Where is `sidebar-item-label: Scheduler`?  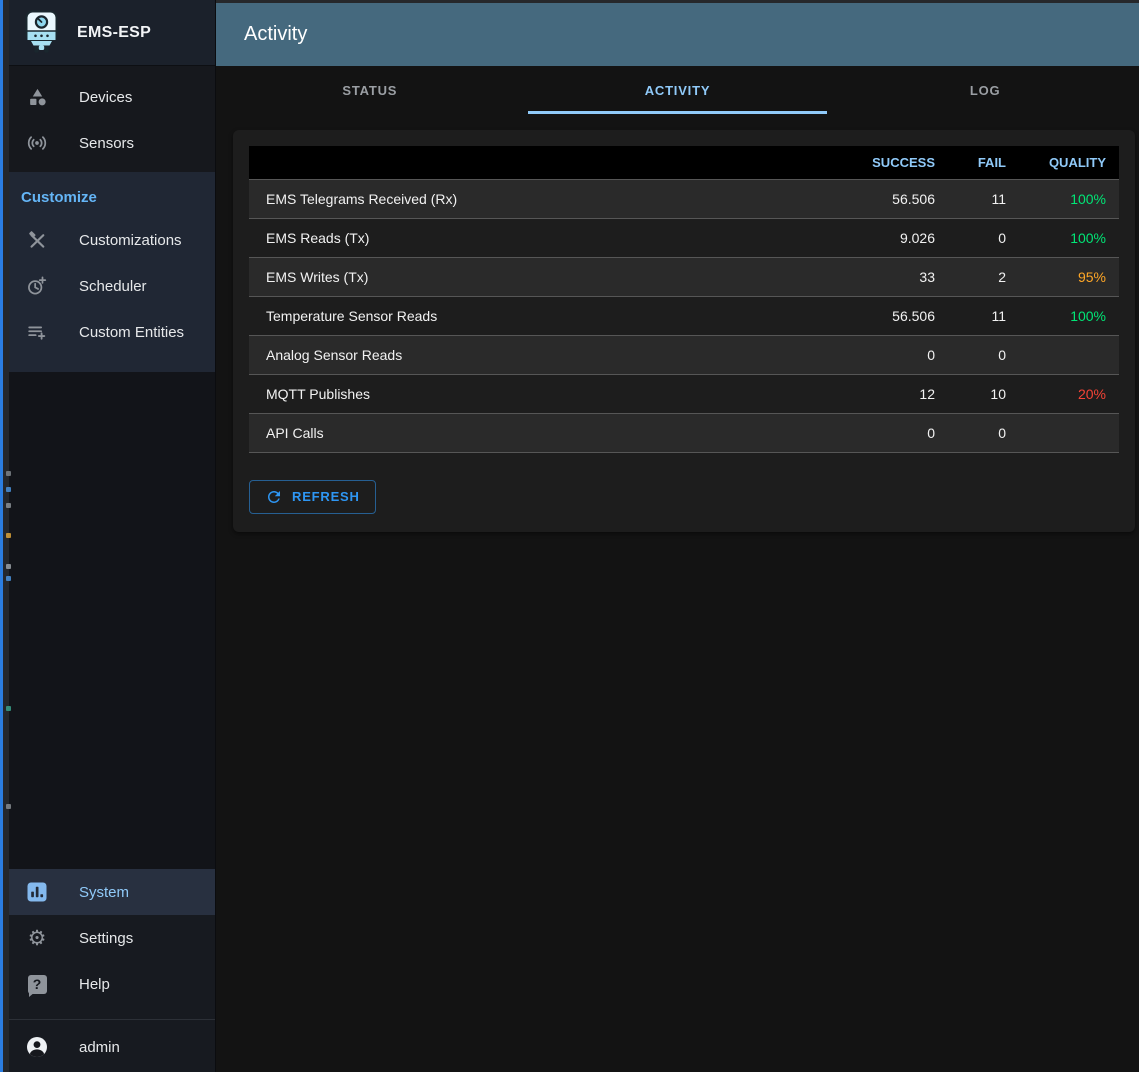
sidebar-item-label: Scheduler is located at coordinates (113, 286).